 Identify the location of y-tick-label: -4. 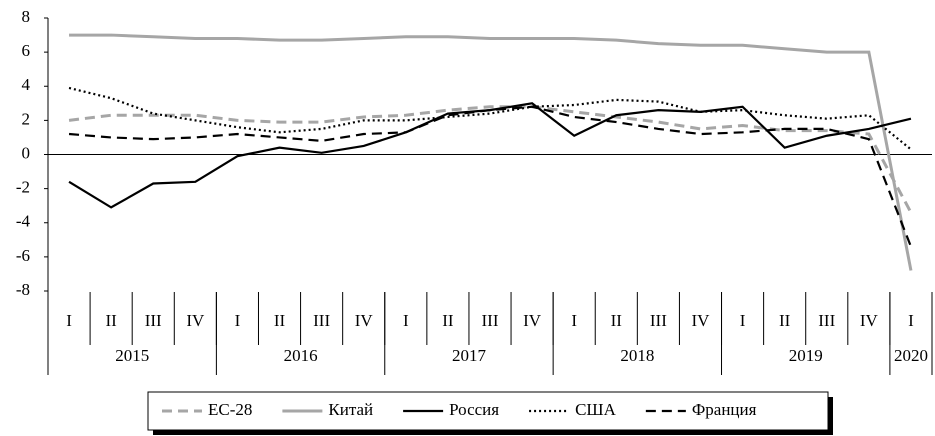
(23, 221).